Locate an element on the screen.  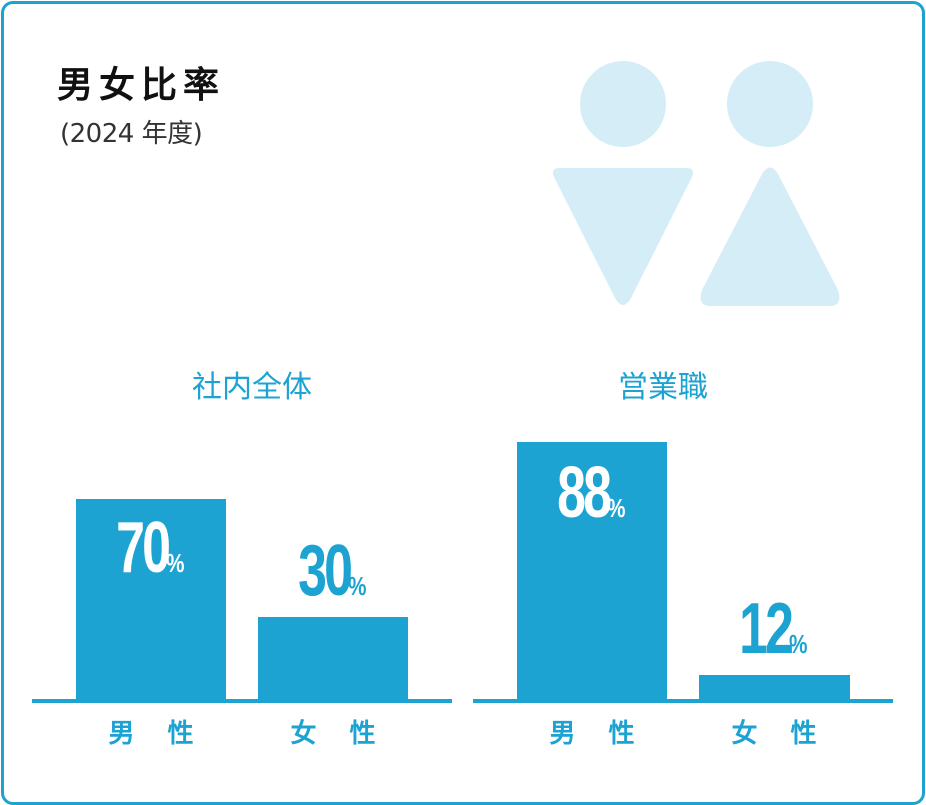
male-figure-icon is located at coordinates (623, 183).